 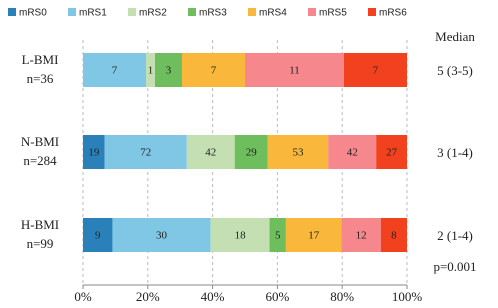 I want to click on legend-label: mRS5, so click(x=333, y=13).